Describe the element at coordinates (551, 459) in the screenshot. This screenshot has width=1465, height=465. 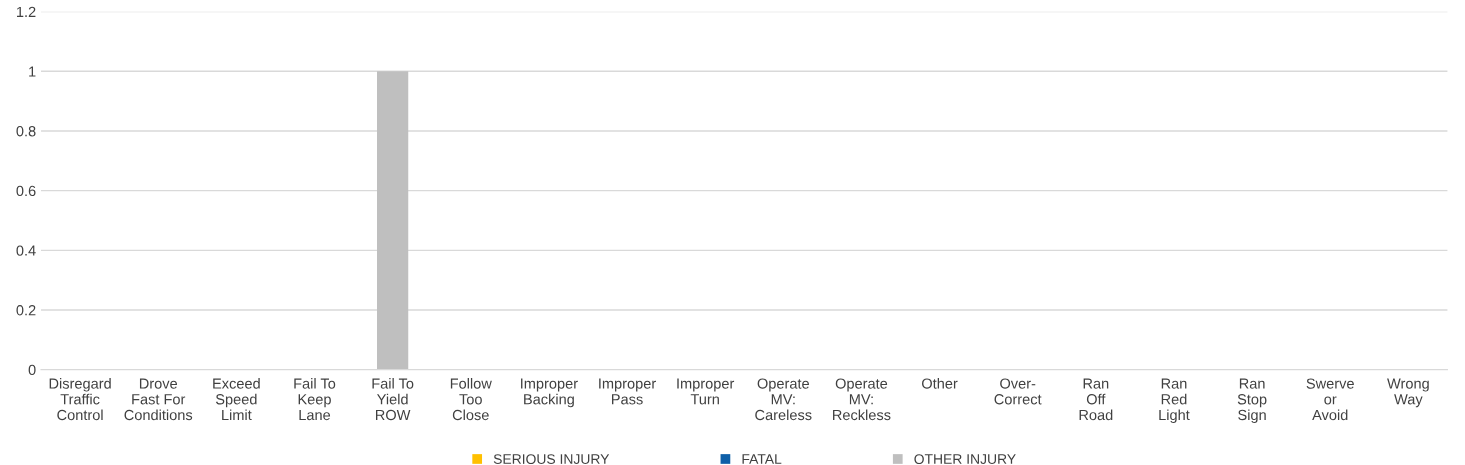
I see `legend-label: SERIOUS INJURY` at that location.